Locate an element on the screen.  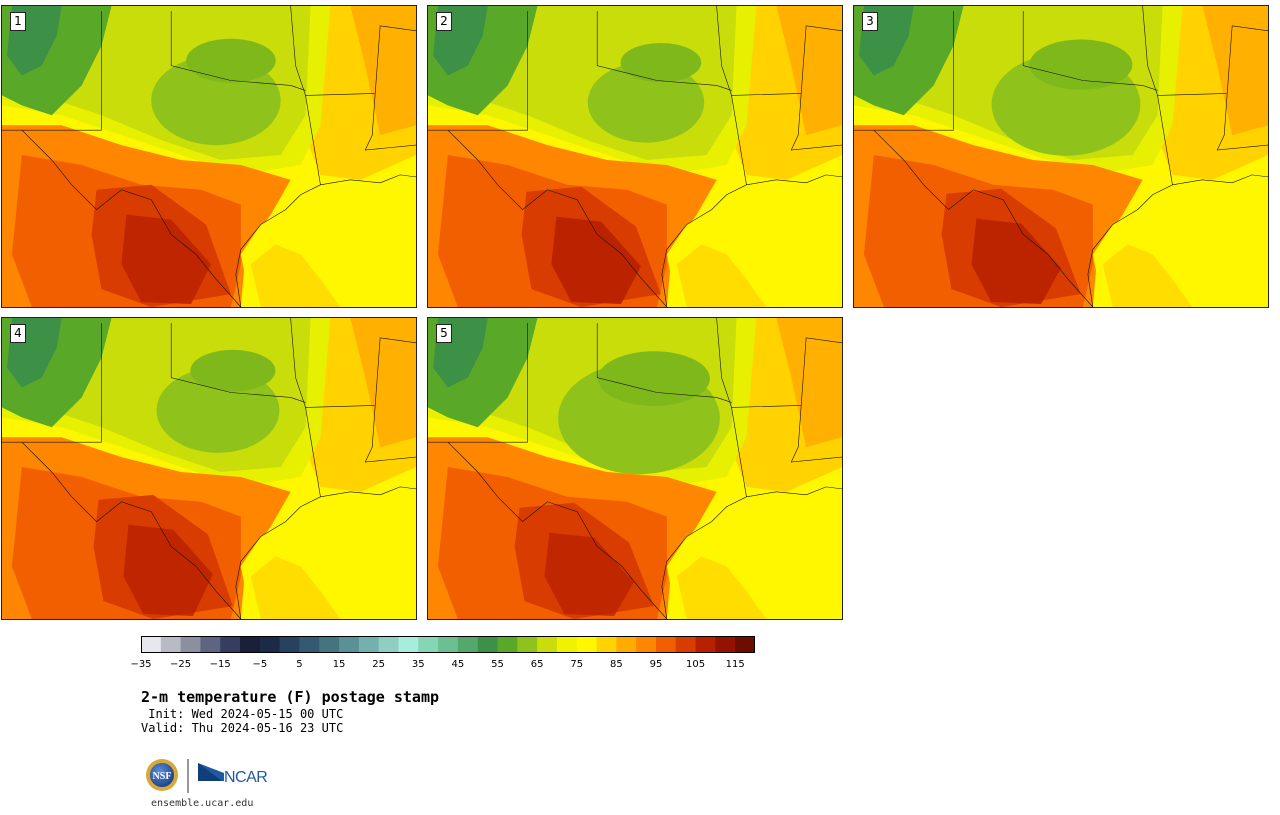
init-time: Init: Wed 2024-05-15 00 UTC is located at coordinates (242, 714).